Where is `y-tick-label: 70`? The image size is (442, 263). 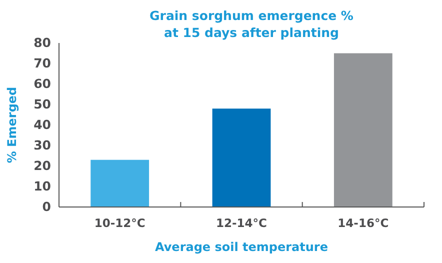
y-tick-label: 70 is located at coordinates (43, 63).